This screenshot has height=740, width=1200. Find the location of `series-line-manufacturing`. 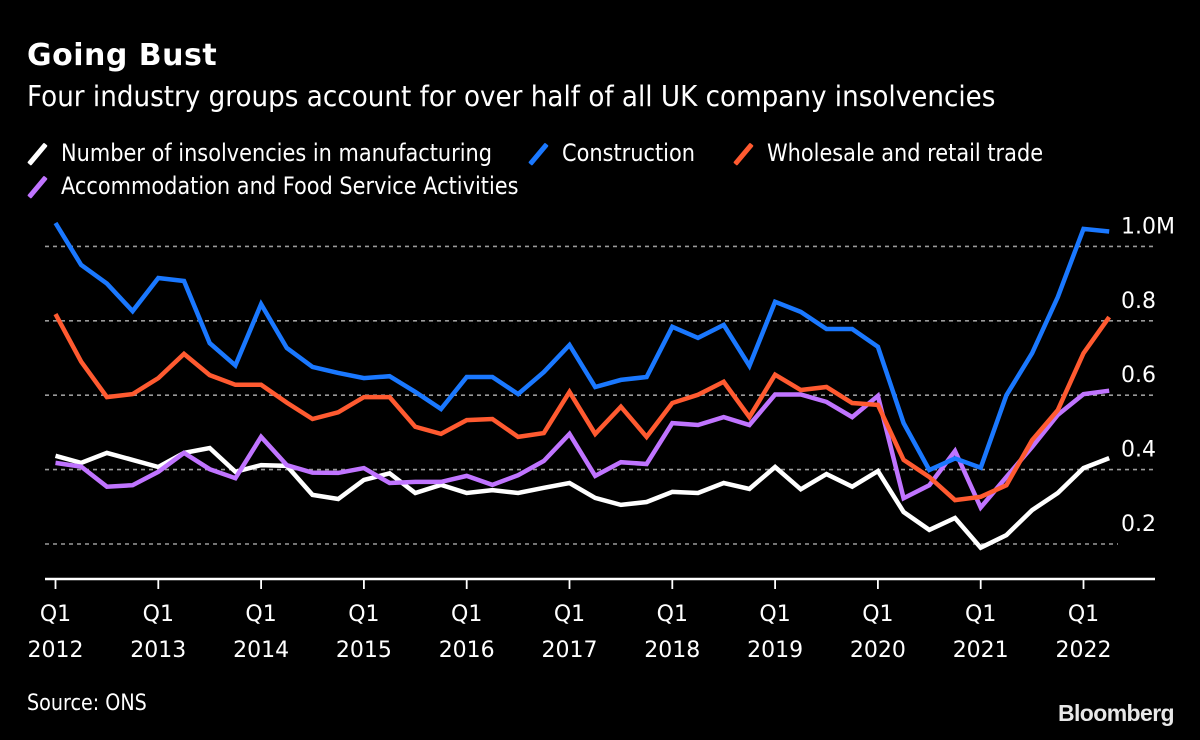

series-line-manufacturing is located at coordinates (582, 498).